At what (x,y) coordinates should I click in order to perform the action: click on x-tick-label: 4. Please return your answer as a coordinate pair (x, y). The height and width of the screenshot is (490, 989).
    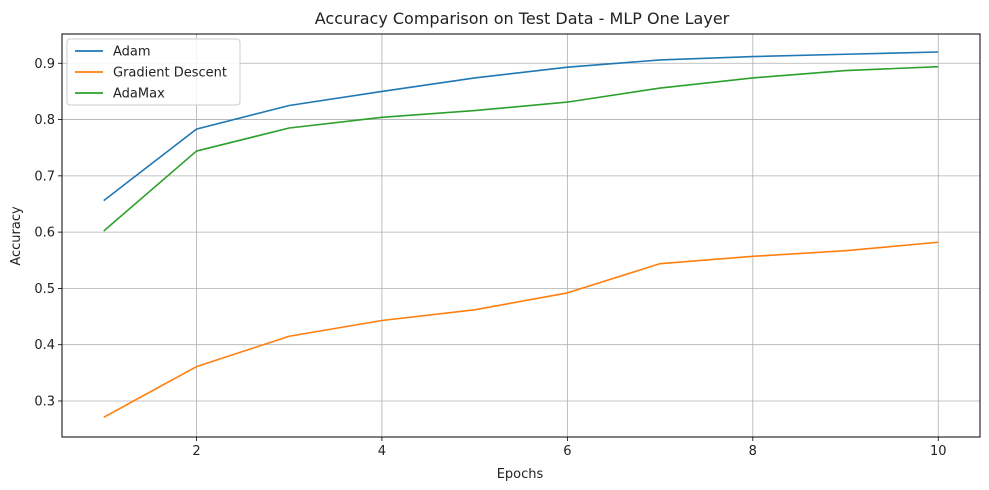
    Looking at the image, I should click on (382, 451).